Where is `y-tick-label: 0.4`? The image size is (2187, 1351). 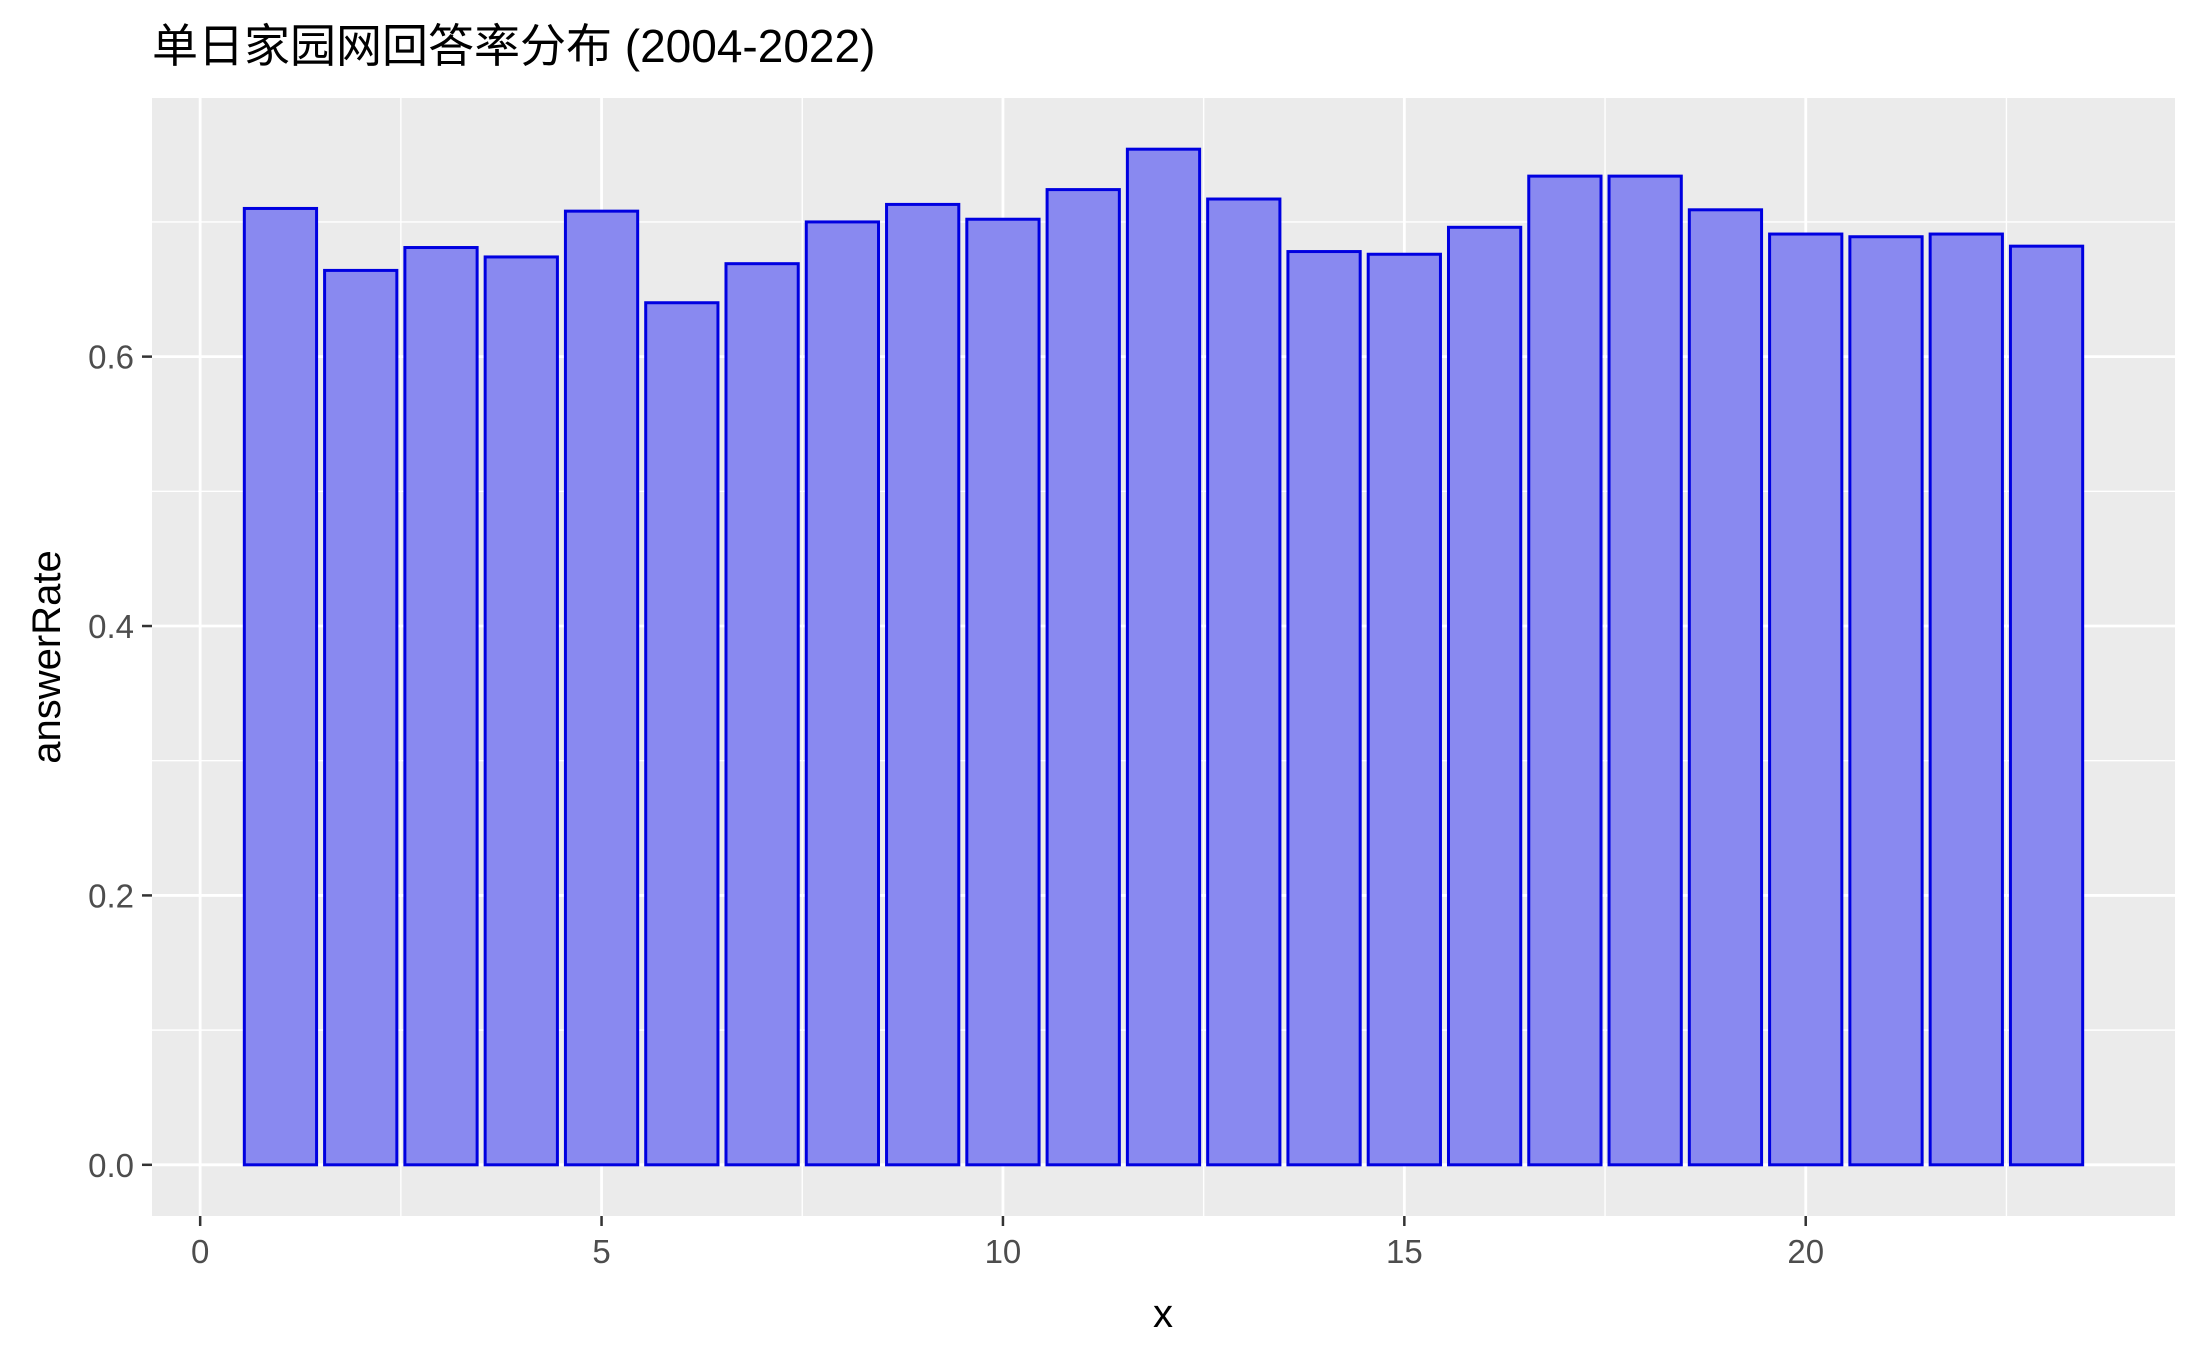
y-tick-label: 0.4 is located at coordinates (111, 626).